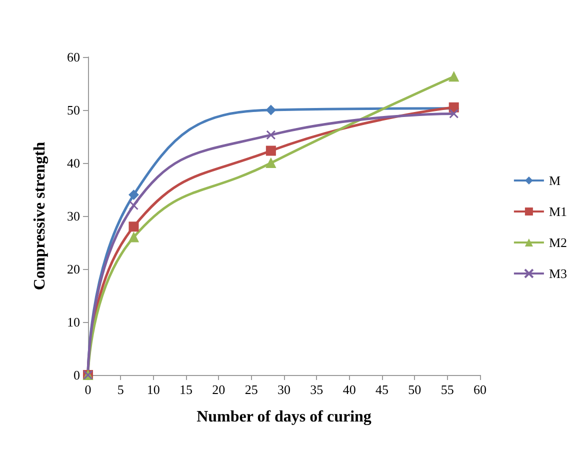 The height and width of the screenshot is (454, 580). What do you see at coordinates (73, 216) in the screenshot?
I see `y-tick-label: 30` at bounding box center [73, 216].